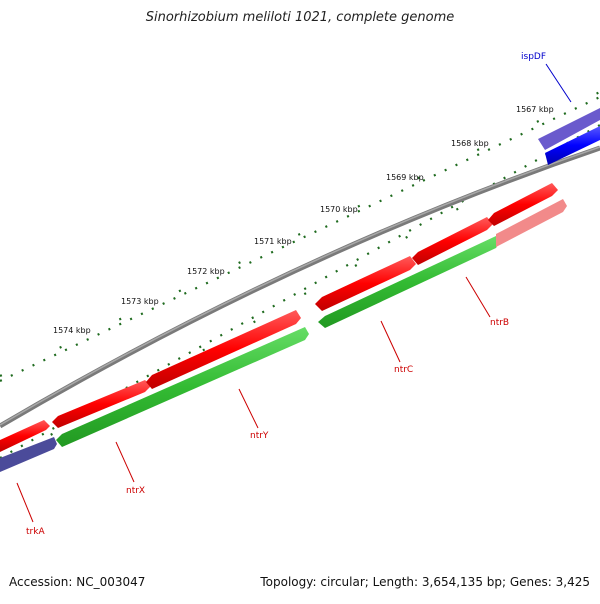  What do you see at coordinates (223, 349) in the screenshot?
I see `gene-arrow-ntrY-red` at bounding box center [223, 349].